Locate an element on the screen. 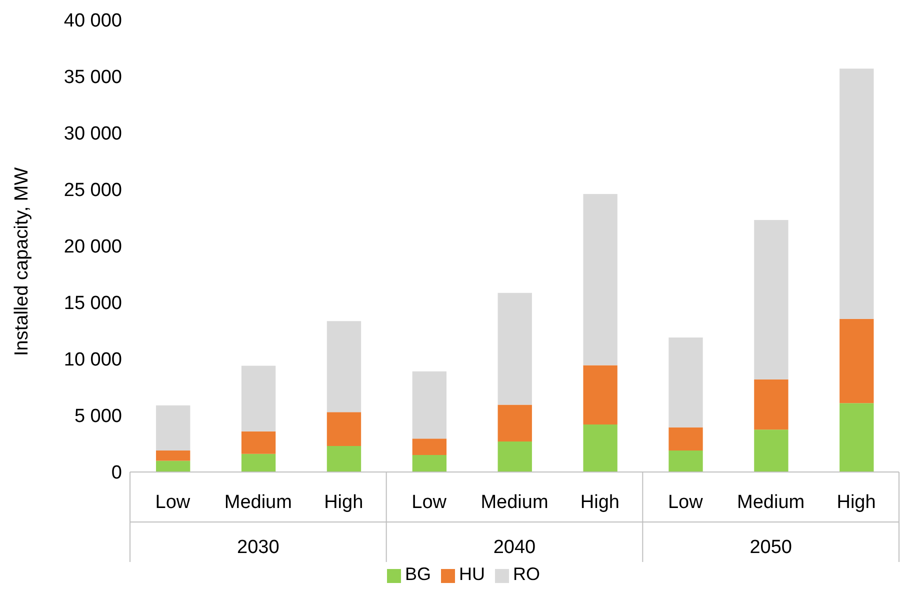 The width and height of the screenshot is (911, 593). legend-label: HU is located at coordinates (472, 574).